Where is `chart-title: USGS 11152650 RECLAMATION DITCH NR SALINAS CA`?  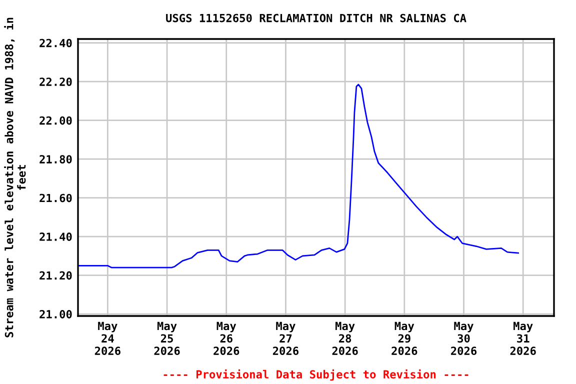 chart-title: USGS 11152650 RECLAMATION DITCH NR SALINAS CA is located at coordinates (316, 18).